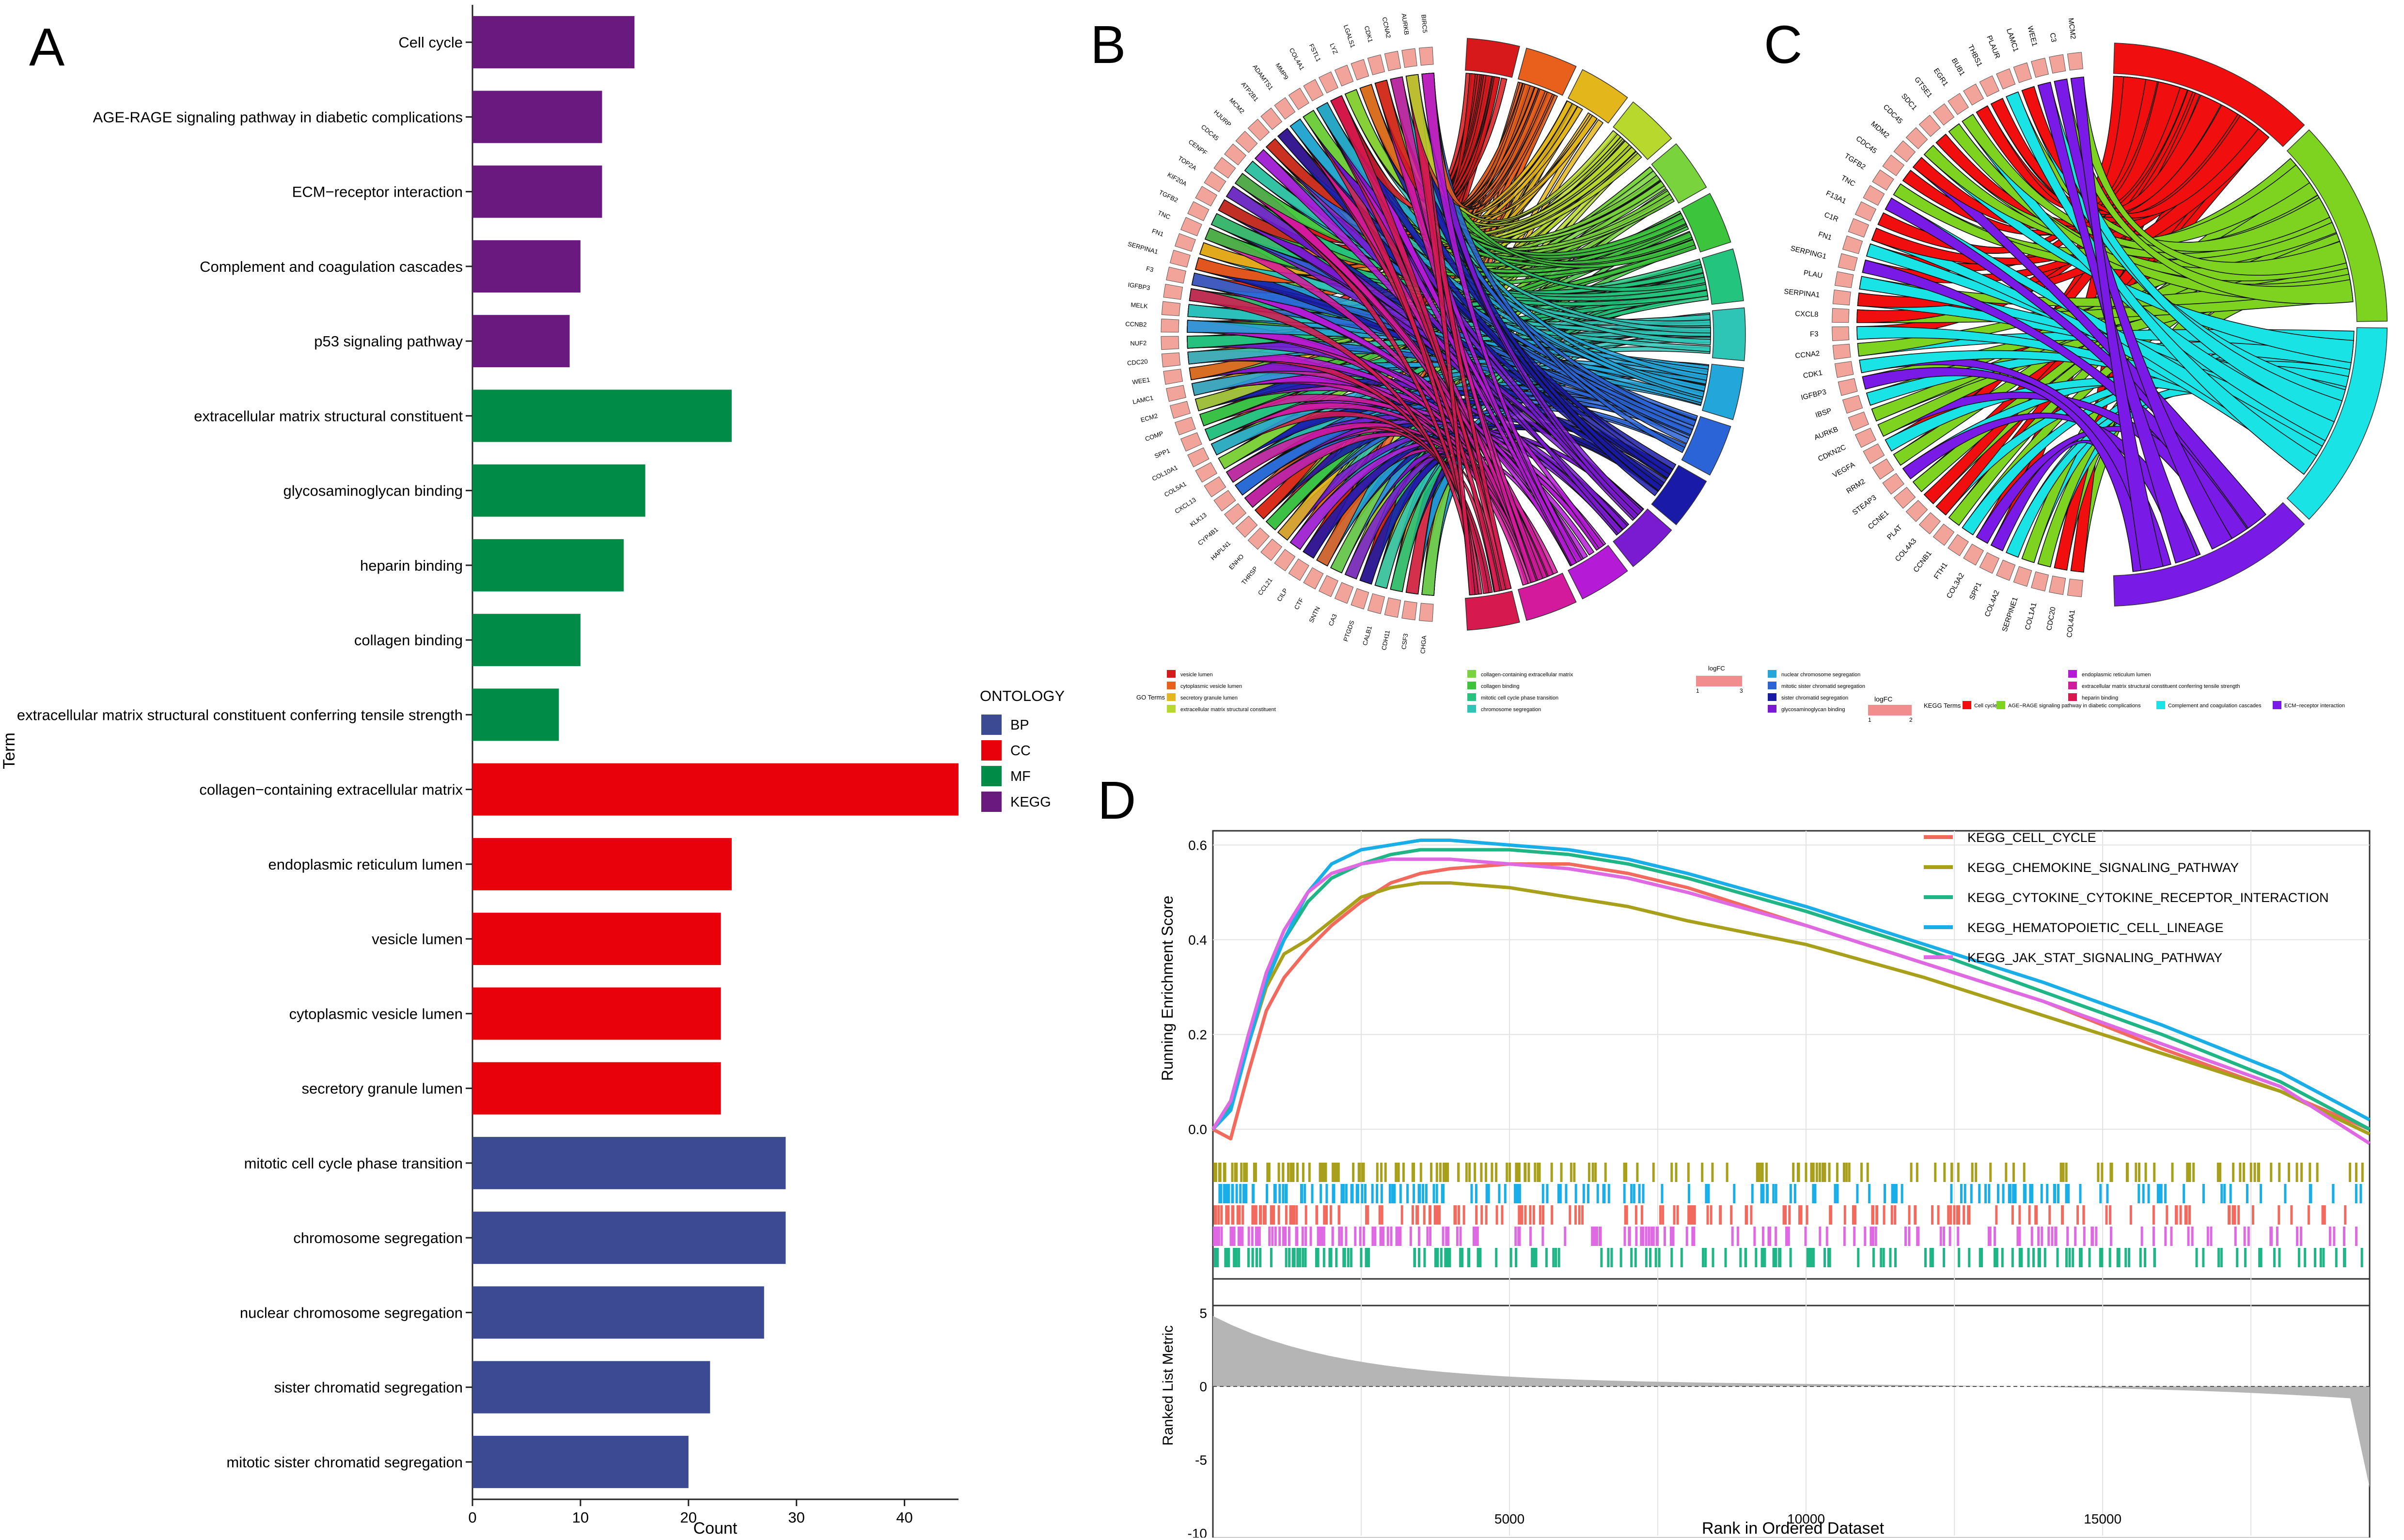 Image resolution: width=2404 pixels, height=1540 pixels. What do you see at coordinates (378, 1237) in the screenshot?
I see `y-tick-label: chromosome segregation` at bounding box center [378, 1237].